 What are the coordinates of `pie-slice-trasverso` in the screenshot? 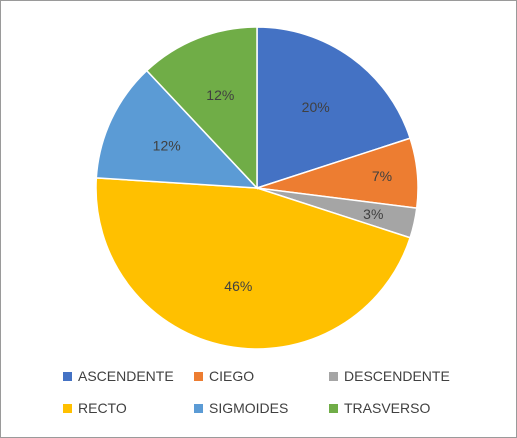 It's located at (201, 108).